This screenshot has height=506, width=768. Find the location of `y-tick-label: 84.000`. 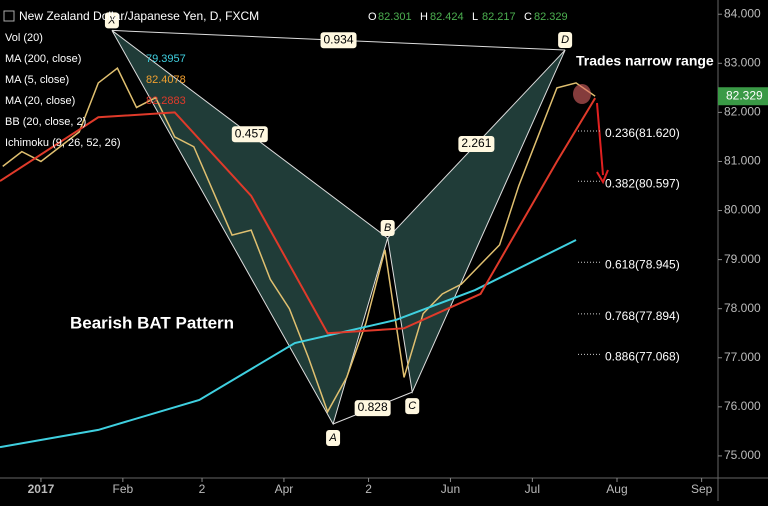

y-tick-label: 84.000 is located at coordinates (742, 13).